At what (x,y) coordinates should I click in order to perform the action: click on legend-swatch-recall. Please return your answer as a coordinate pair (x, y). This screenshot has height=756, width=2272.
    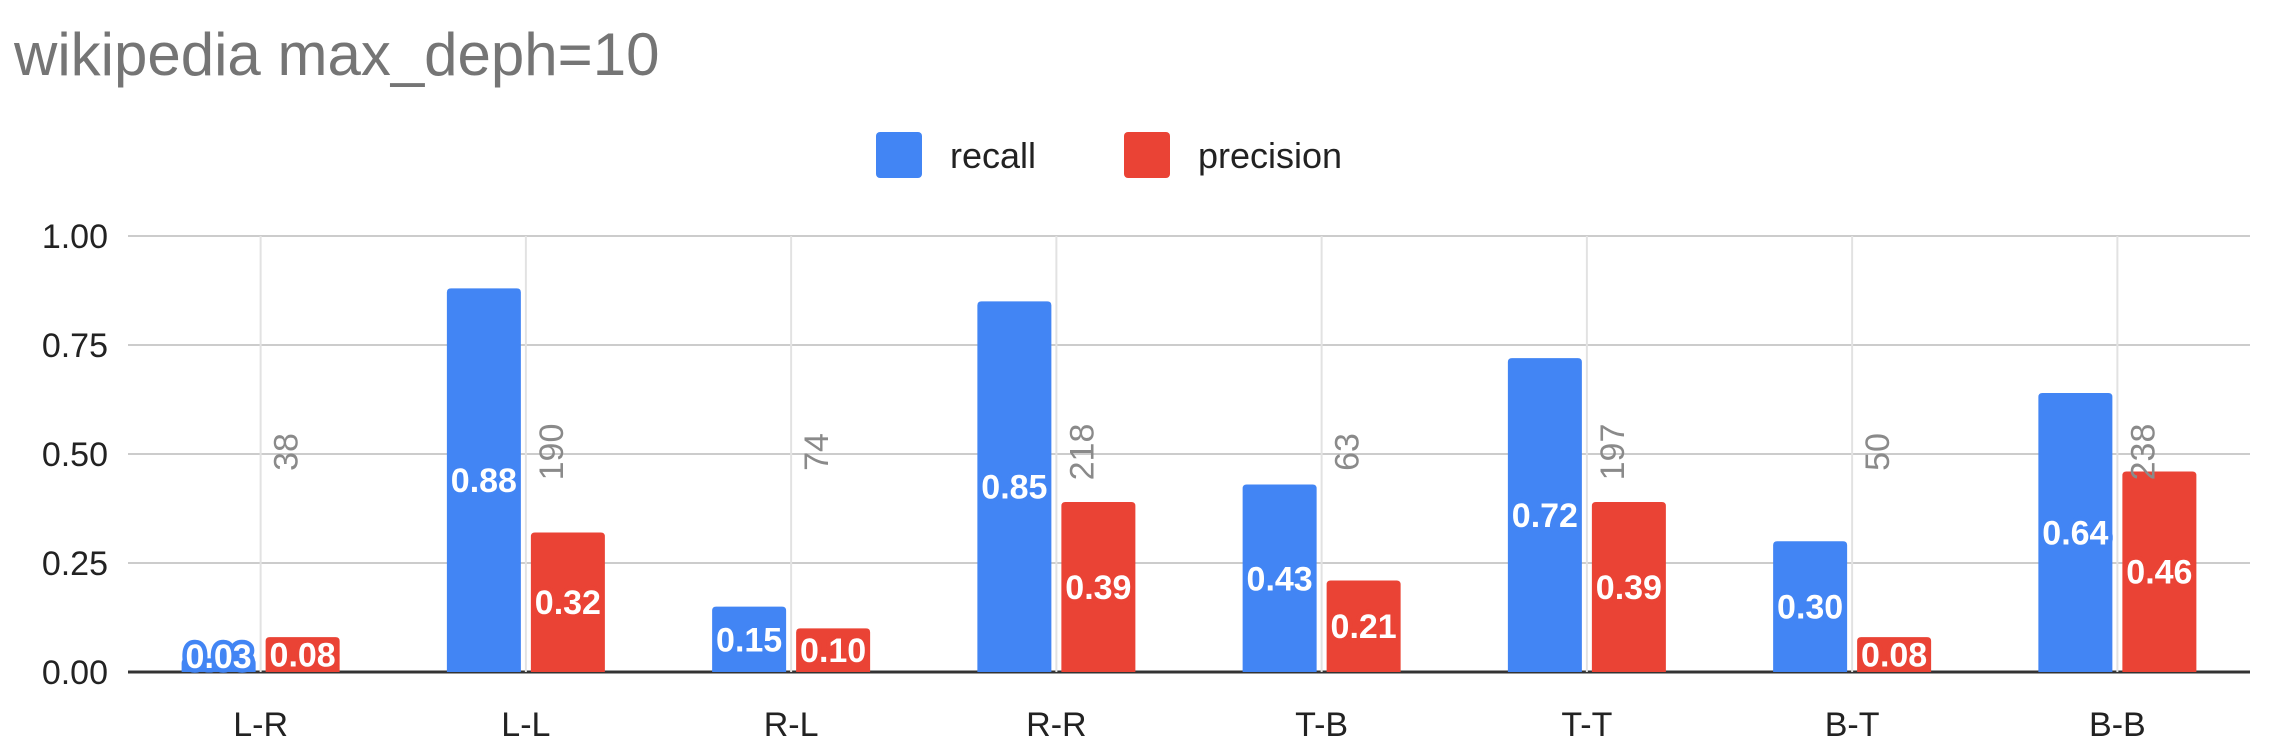
    Looking at the image, I should click on (899, 155).